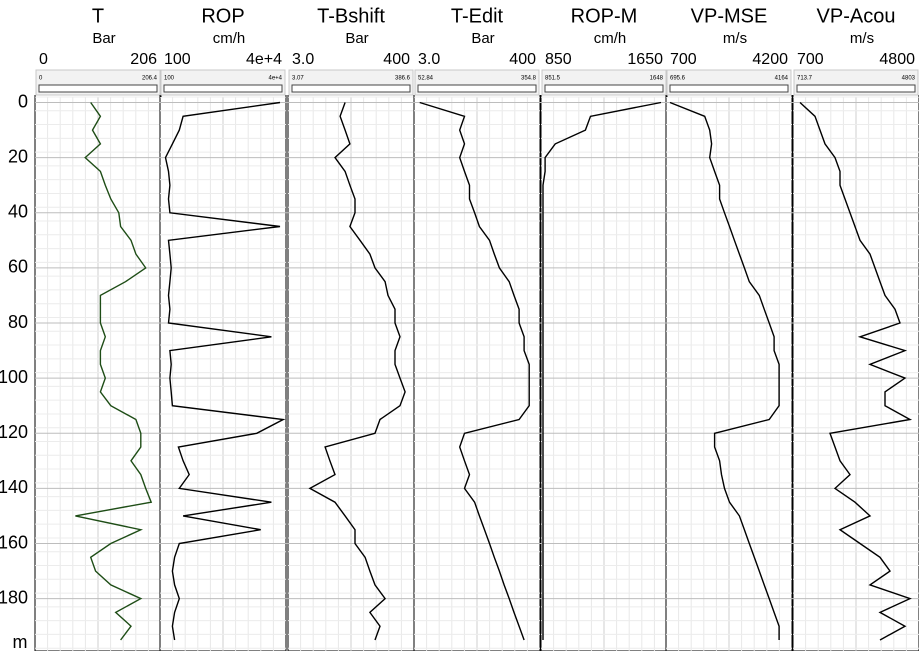 This screenshot has width=919, height=651. Describe the element at coordinates (14, 597) in the screenshot. I see `y-tick-label: 180` at that location.